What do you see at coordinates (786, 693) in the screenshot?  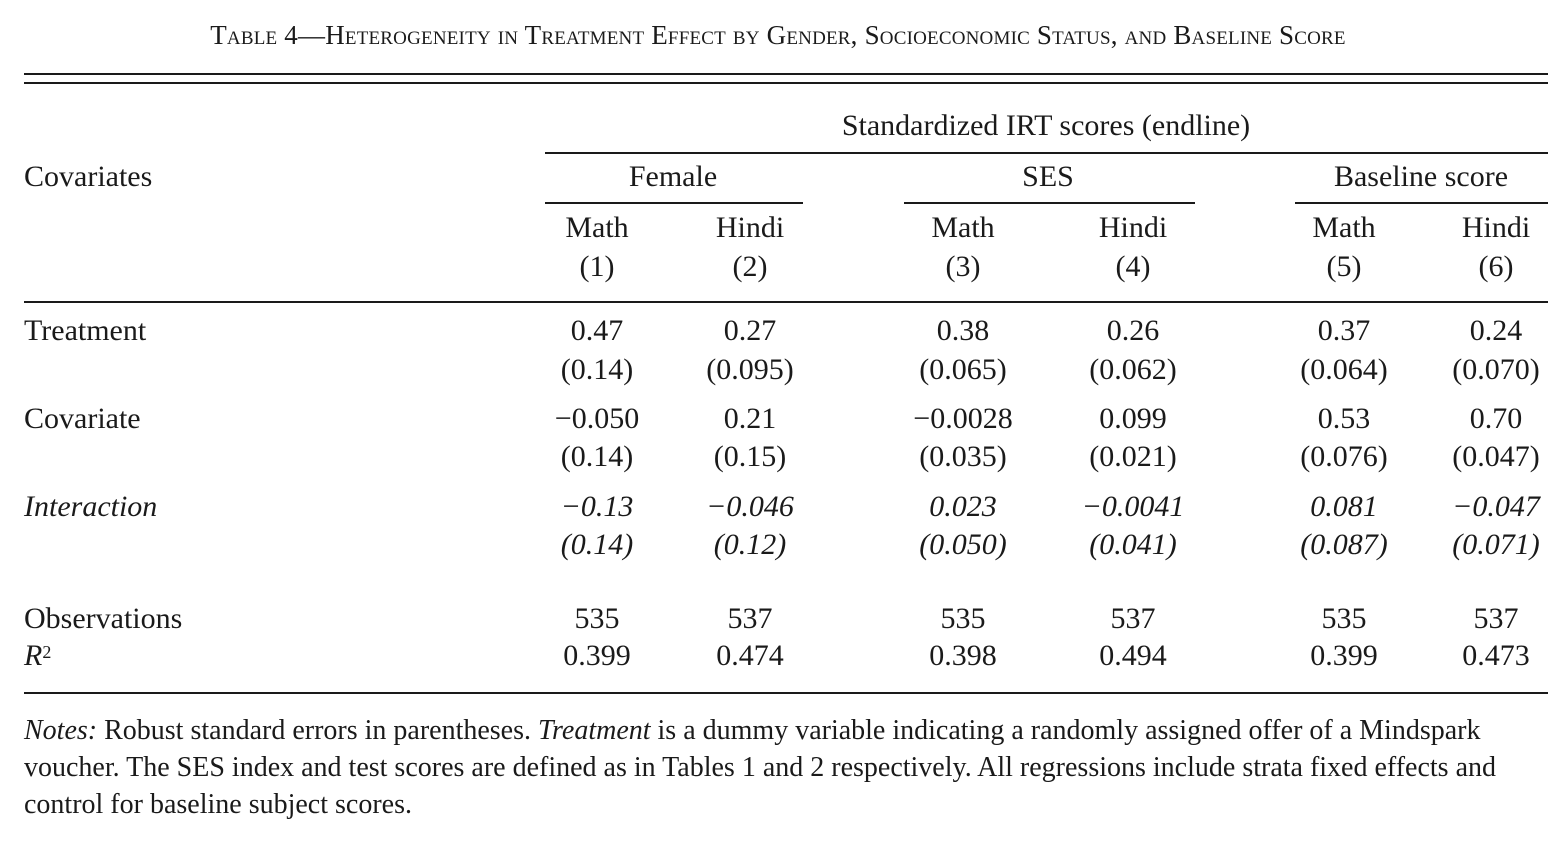 I see `table-bottom-rule` at bounding box center [786, 693].